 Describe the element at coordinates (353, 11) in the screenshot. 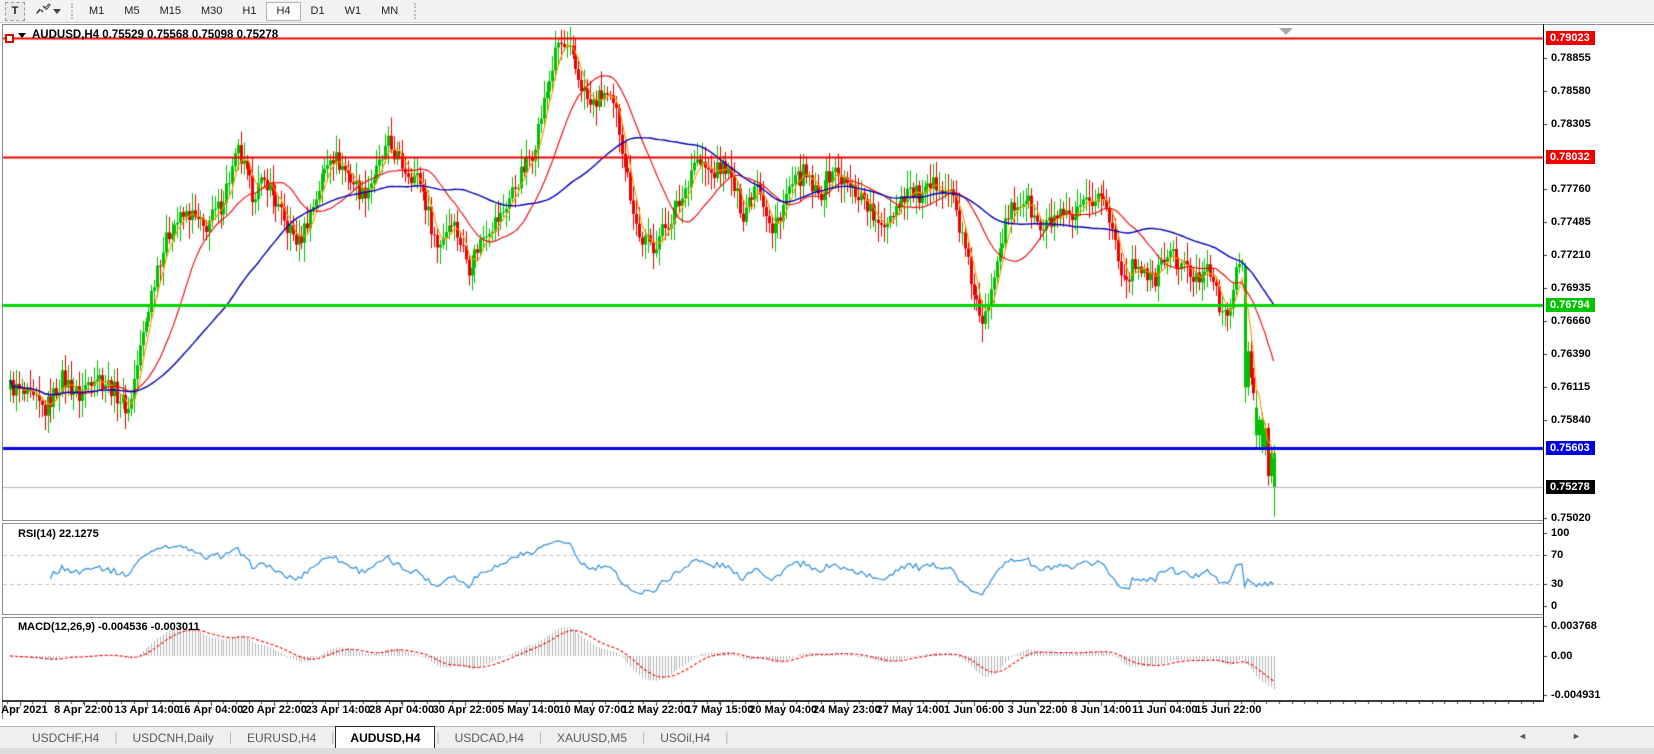

I see `timeframe-button-W1: W1` at that location.